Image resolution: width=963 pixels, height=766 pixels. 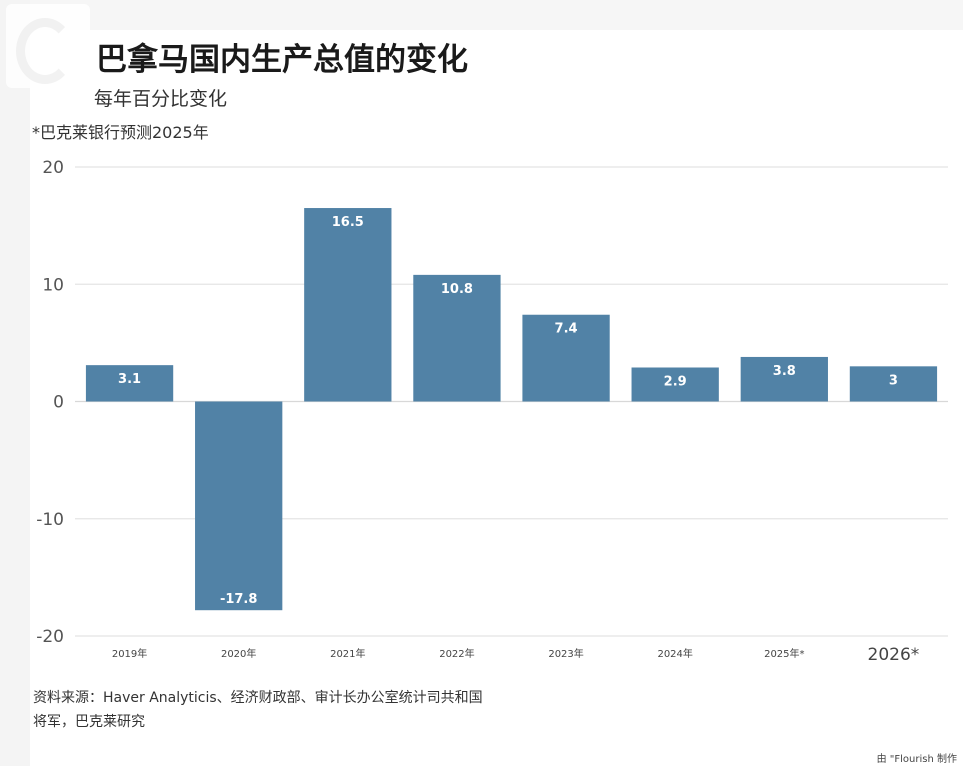 I want to click on x-tick-label: 2020年, so click(x=238, y=653).